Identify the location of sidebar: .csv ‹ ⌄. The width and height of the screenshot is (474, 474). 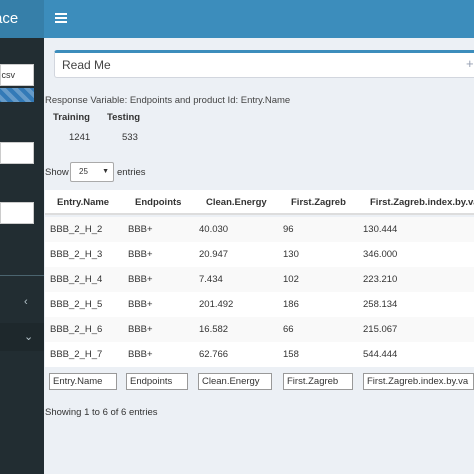
(22, 256).